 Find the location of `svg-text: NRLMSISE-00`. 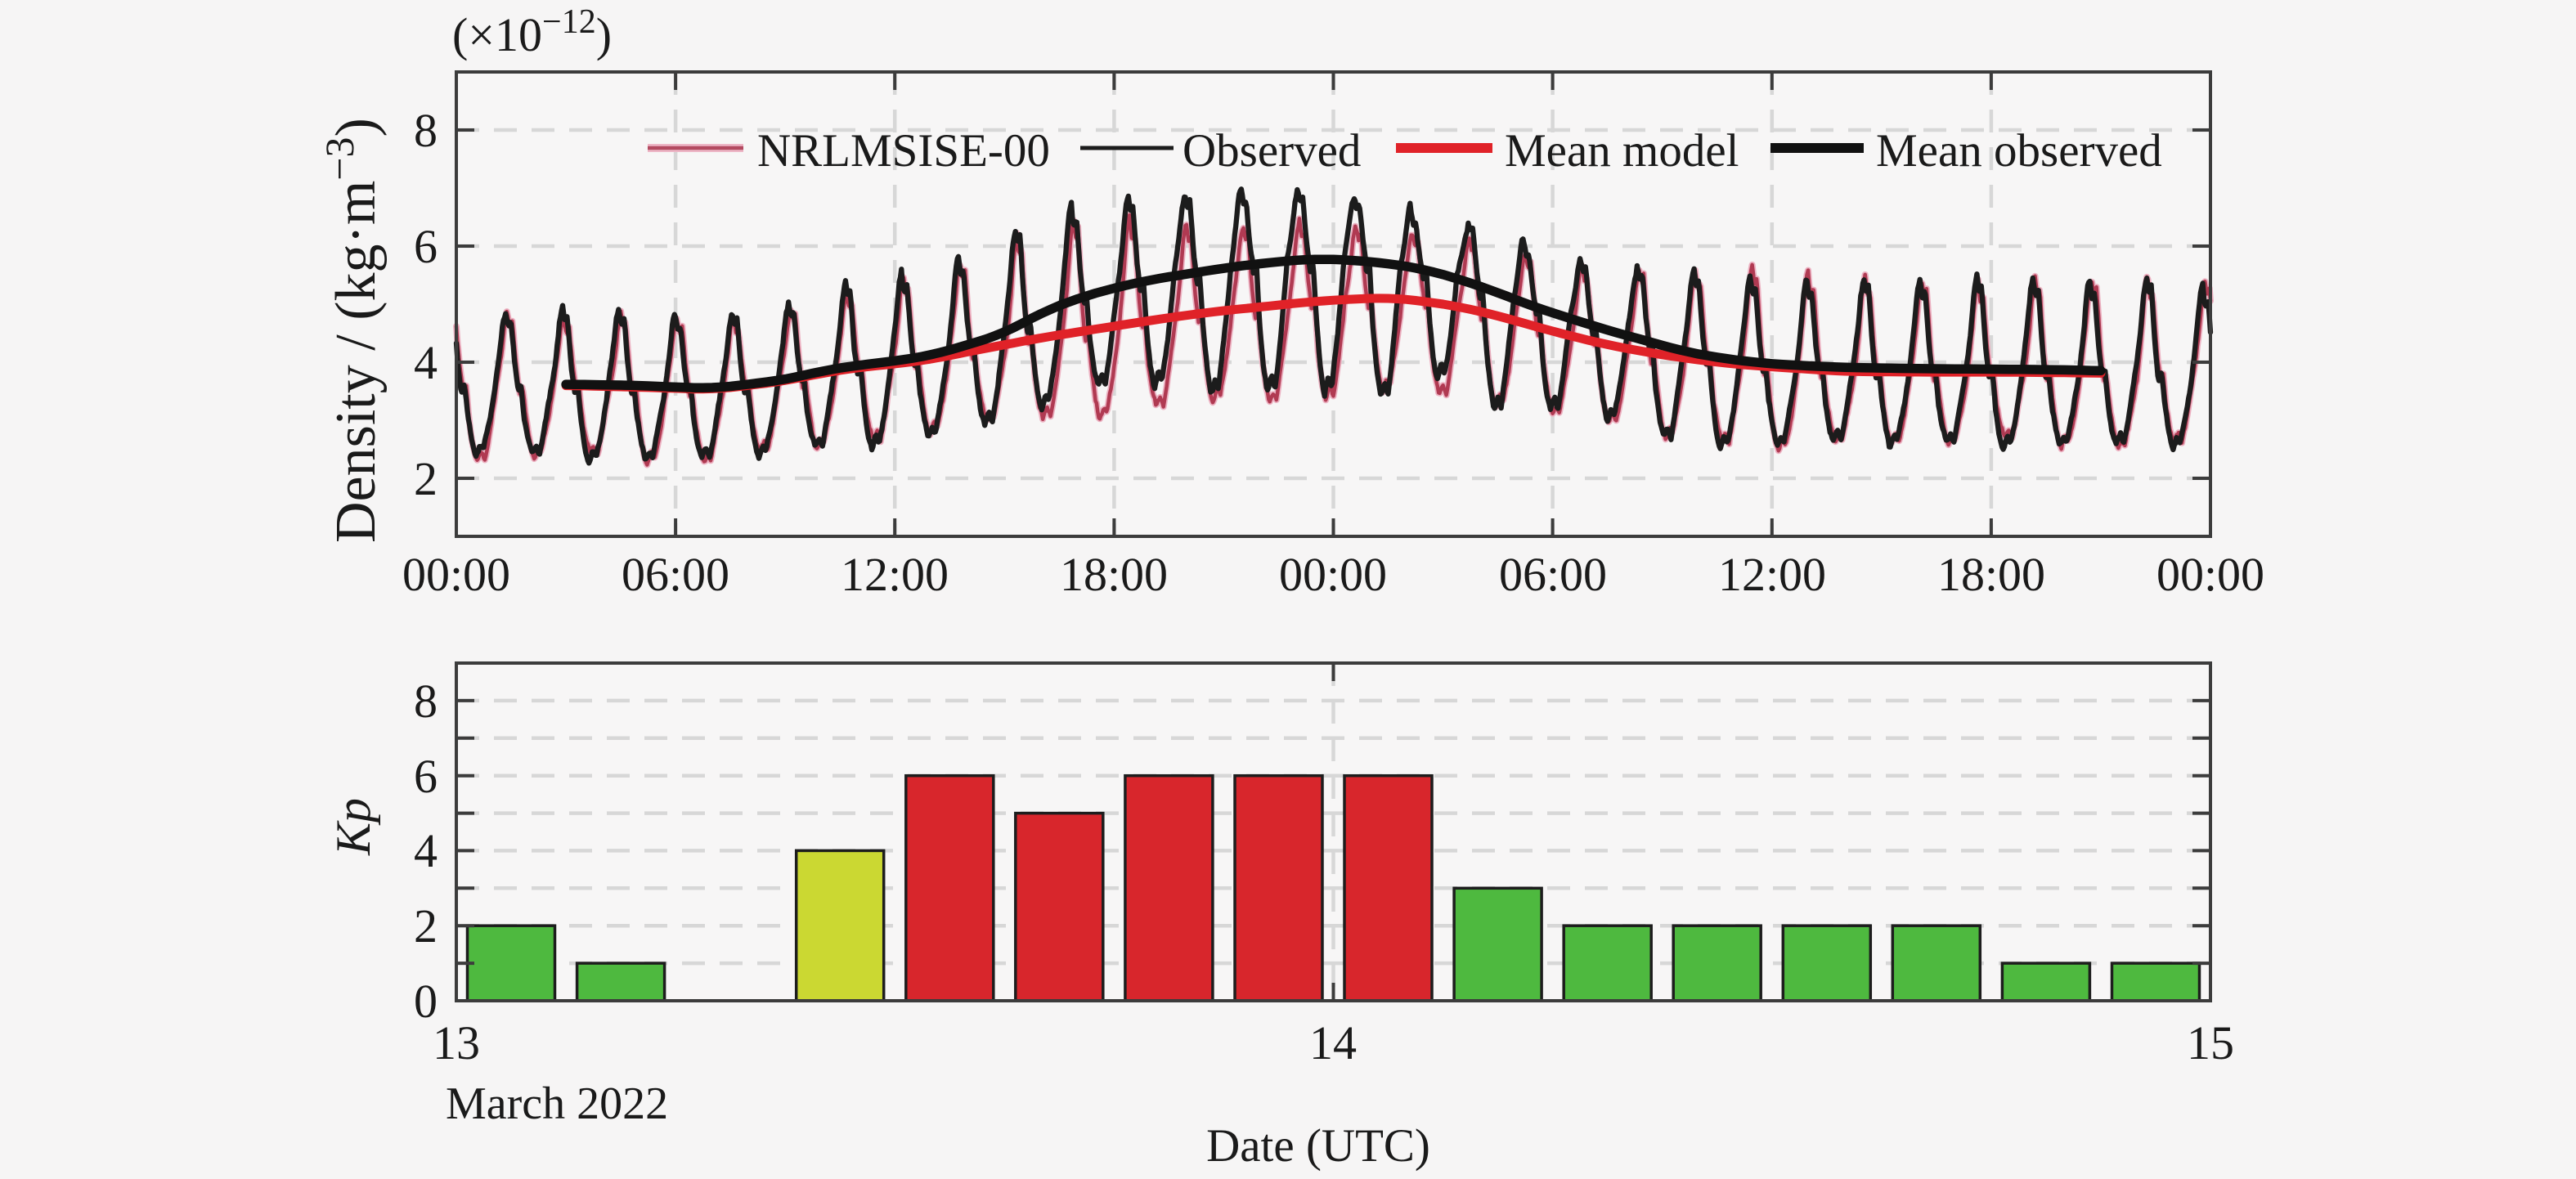

svg-text: NRLMSISE-00 is located at coordinates (904, 151).